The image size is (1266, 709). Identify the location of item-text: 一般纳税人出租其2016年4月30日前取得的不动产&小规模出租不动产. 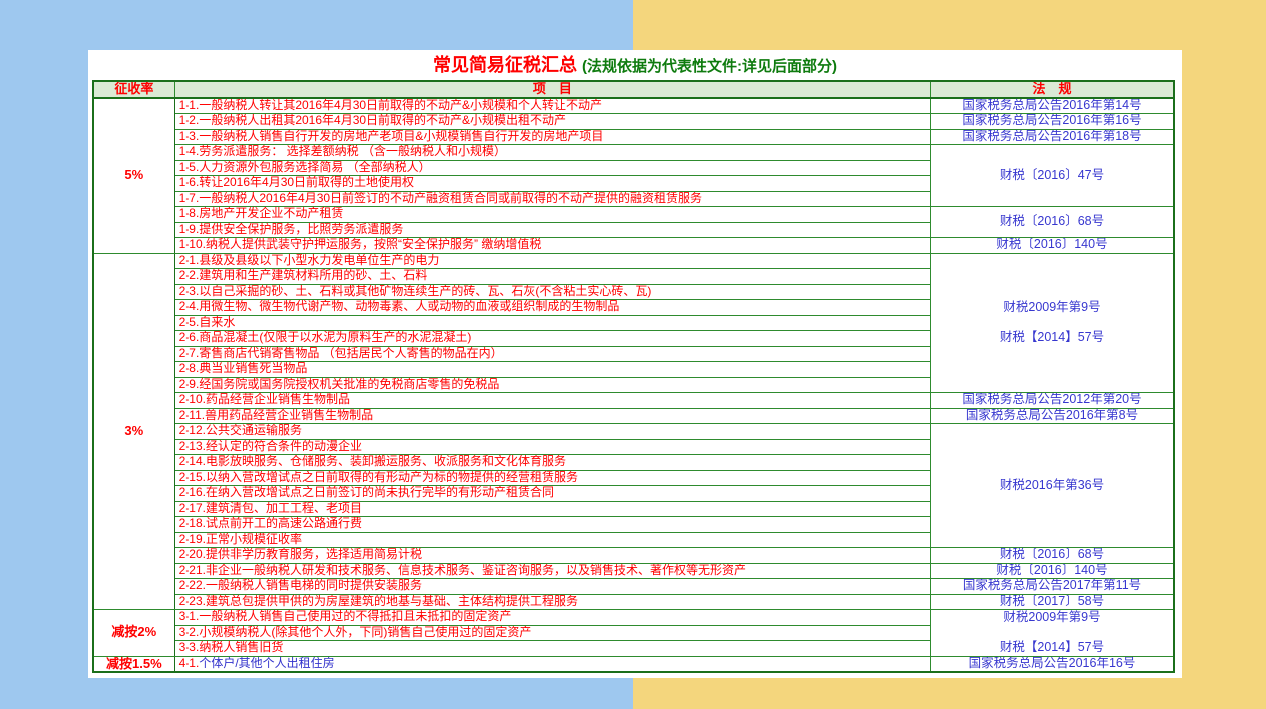
(383, 120).